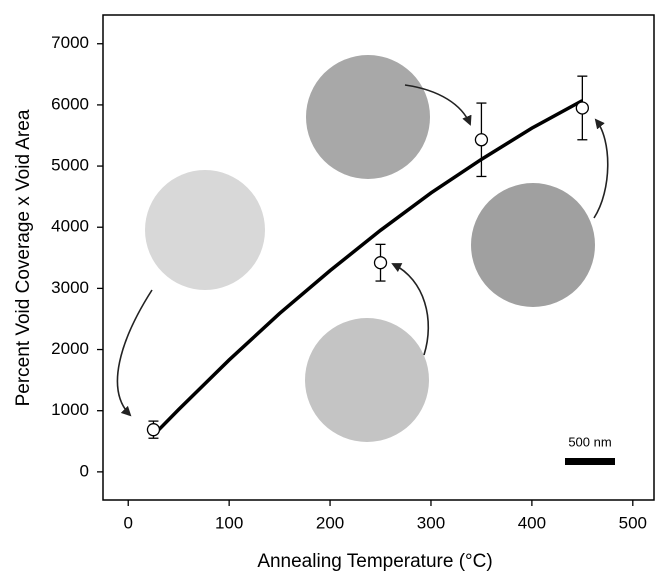 This screenshot has height=578, width=655. What do you see at coordinates (70, 165) in the screenshot?
I see `y-tick-label: 5000` at bounding box center [70, 165].